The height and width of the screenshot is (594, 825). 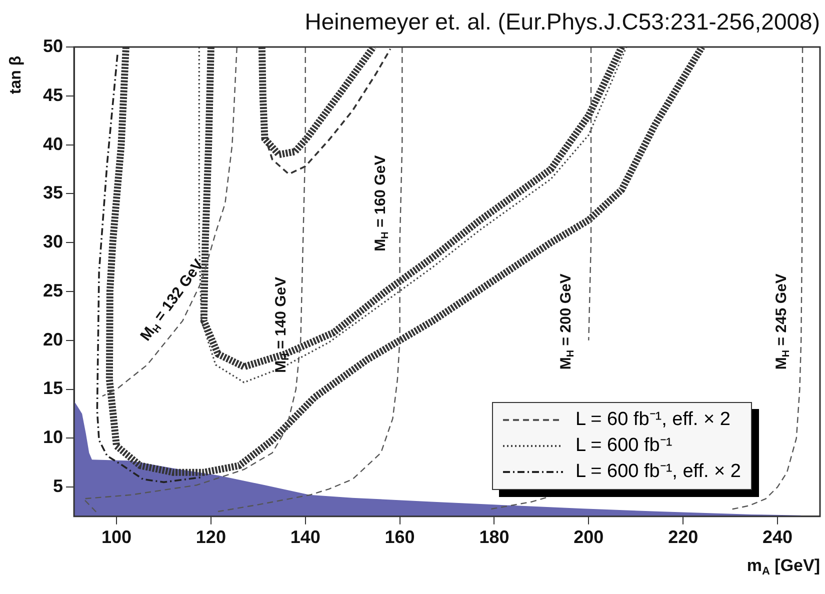 What do you see at coordinates (589, 537) in the screenshot?
I see `x-tick-label: 200` at bounding box center [589, 537].